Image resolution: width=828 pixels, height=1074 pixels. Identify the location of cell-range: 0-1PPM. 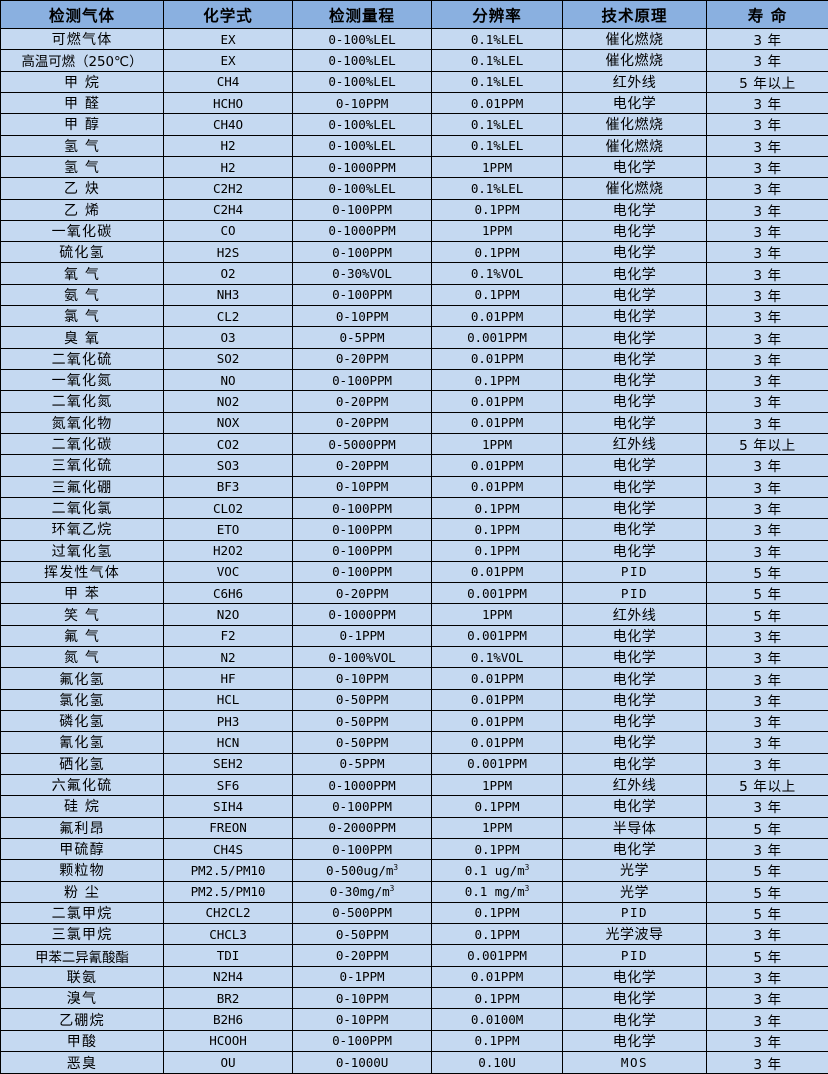
(362, 636).